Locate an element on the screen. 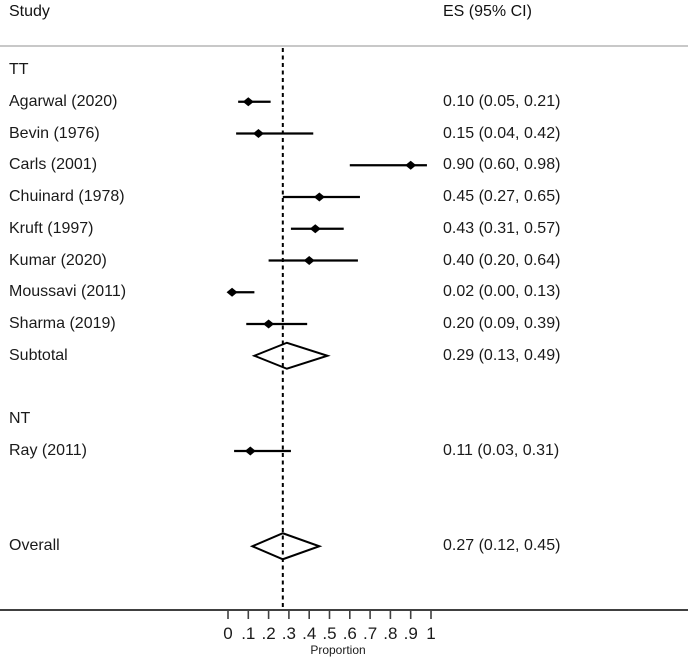 Image resolution: width=688 pixels, height=664 pixels. study-label: Overall is located at coordinates (34, 546).